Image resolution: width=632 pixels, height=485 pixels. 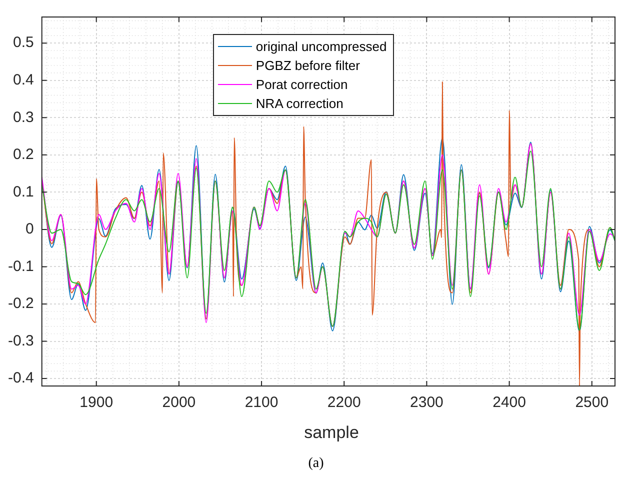 What do you see at coordinates (331, 433) in the screenshot?
I see `x-axis-title: sample` at bounding box center [331, 433].